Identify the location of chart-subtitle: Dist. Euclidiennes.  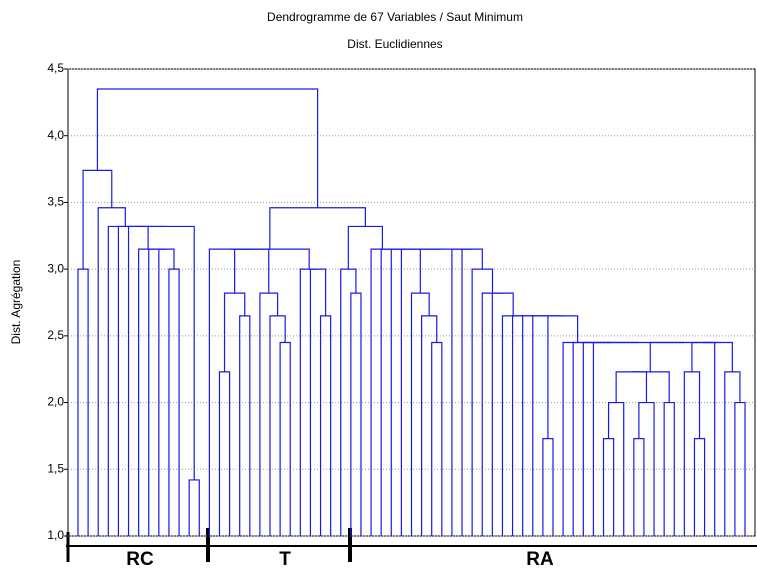
(394, 44).